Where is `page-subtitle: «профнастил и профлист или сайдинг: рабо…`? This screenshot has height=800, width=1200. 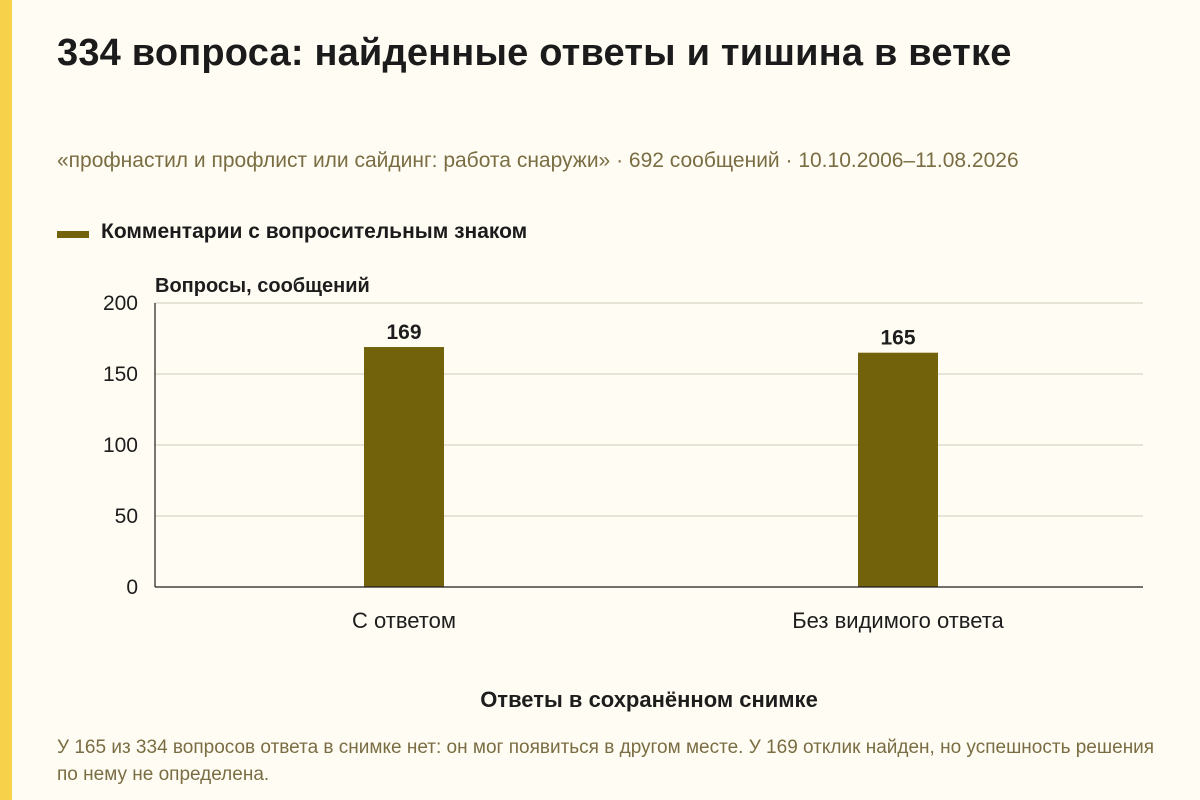
page-subtitle: «профнастил и профлист или сайдинг: рабо… is located at coordinates (538, 160).